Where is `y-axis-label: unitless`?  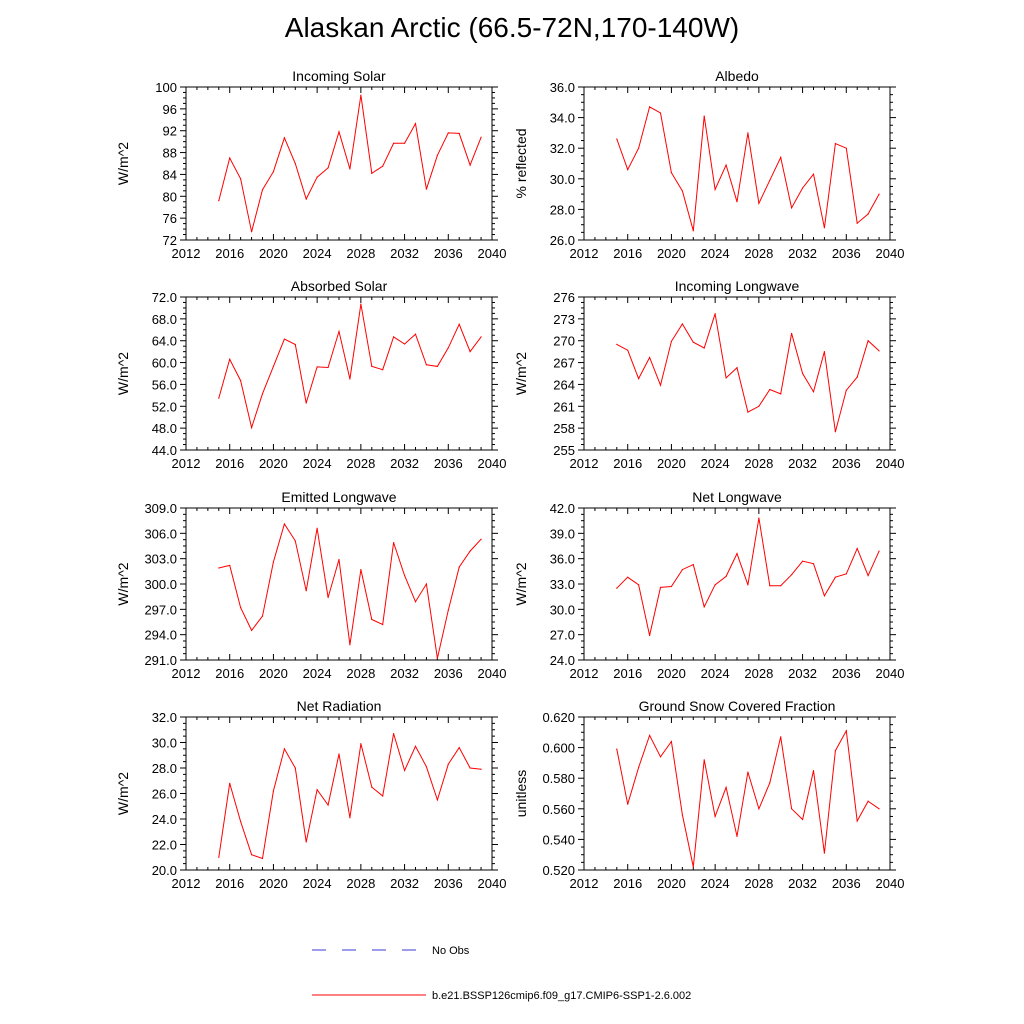 y-axis-label: unitless is located at coordinates (521, 793).